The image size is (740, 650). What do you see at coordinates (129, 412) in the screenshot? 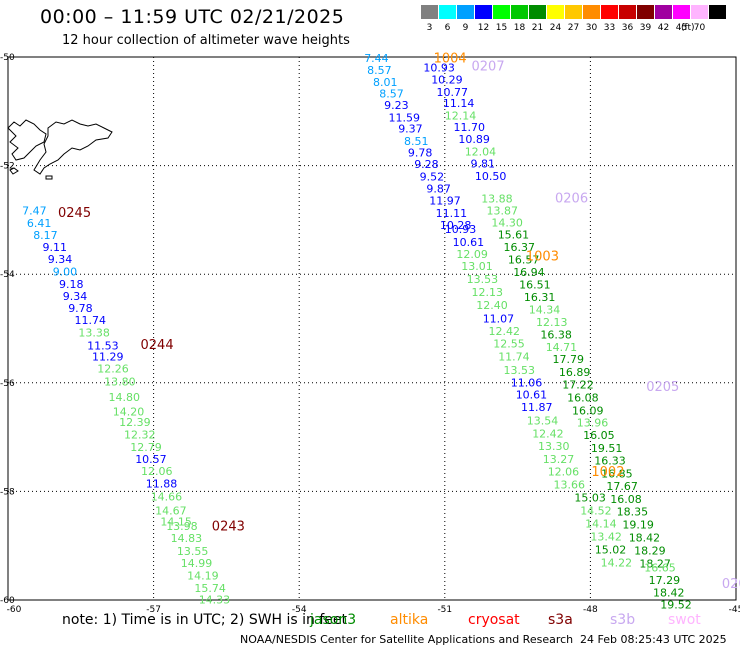
I see `wave-height-value: 14.20` at bounding box center [129, 412].